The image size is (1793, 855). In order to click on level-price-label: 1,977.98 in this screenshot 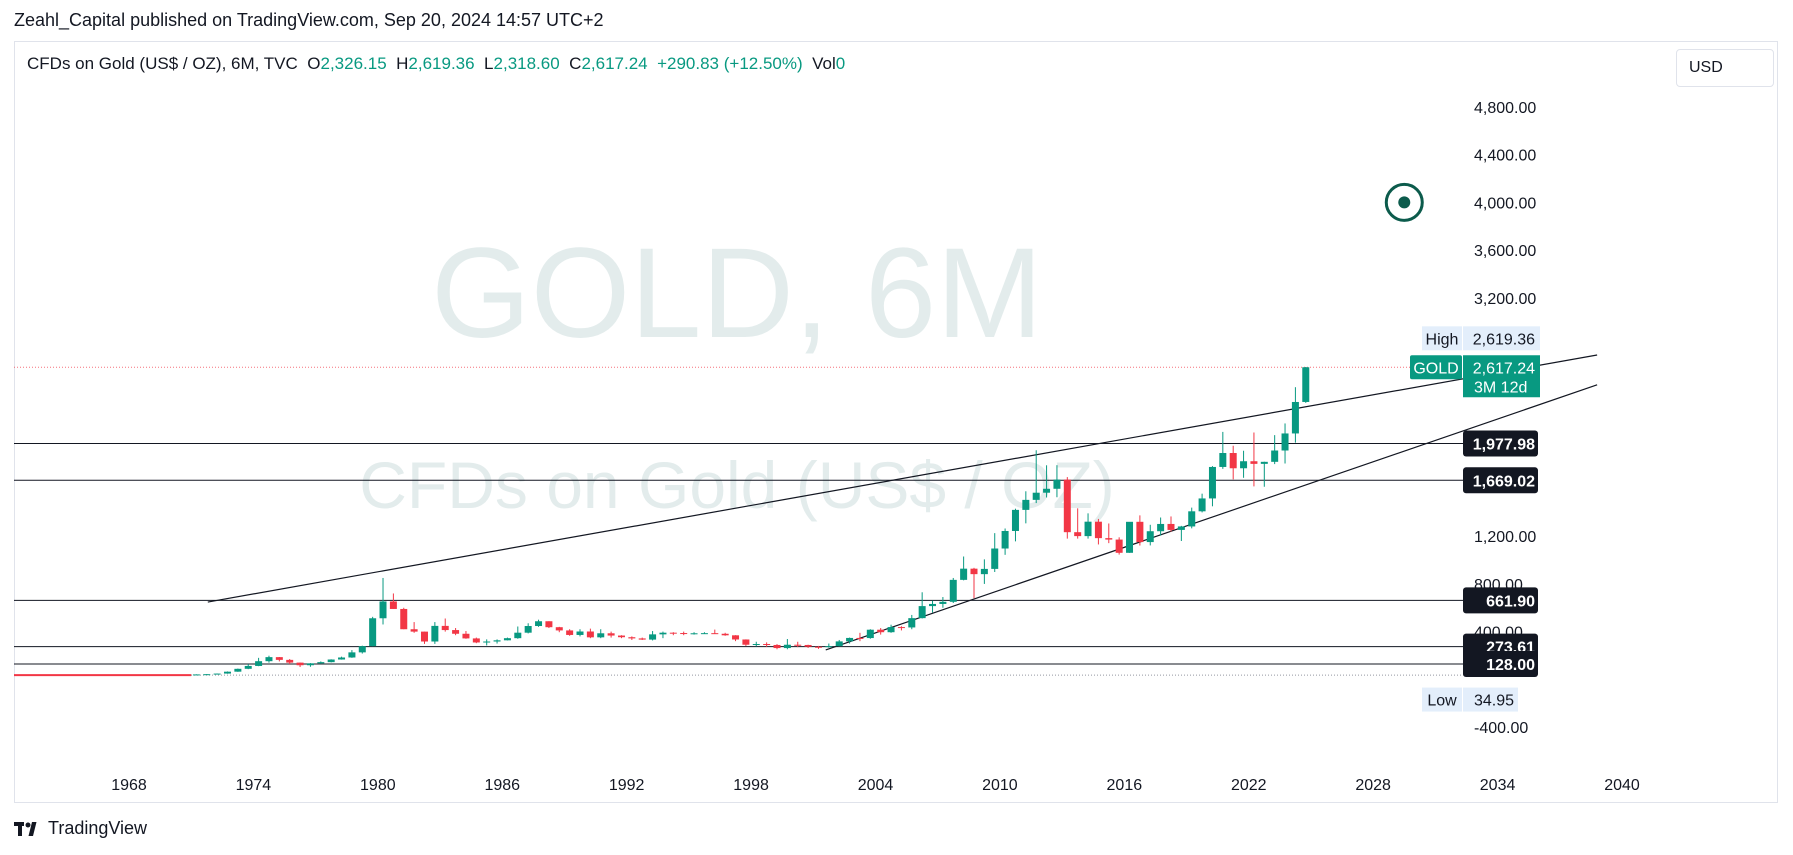, I will do `click(1500, 443)`.